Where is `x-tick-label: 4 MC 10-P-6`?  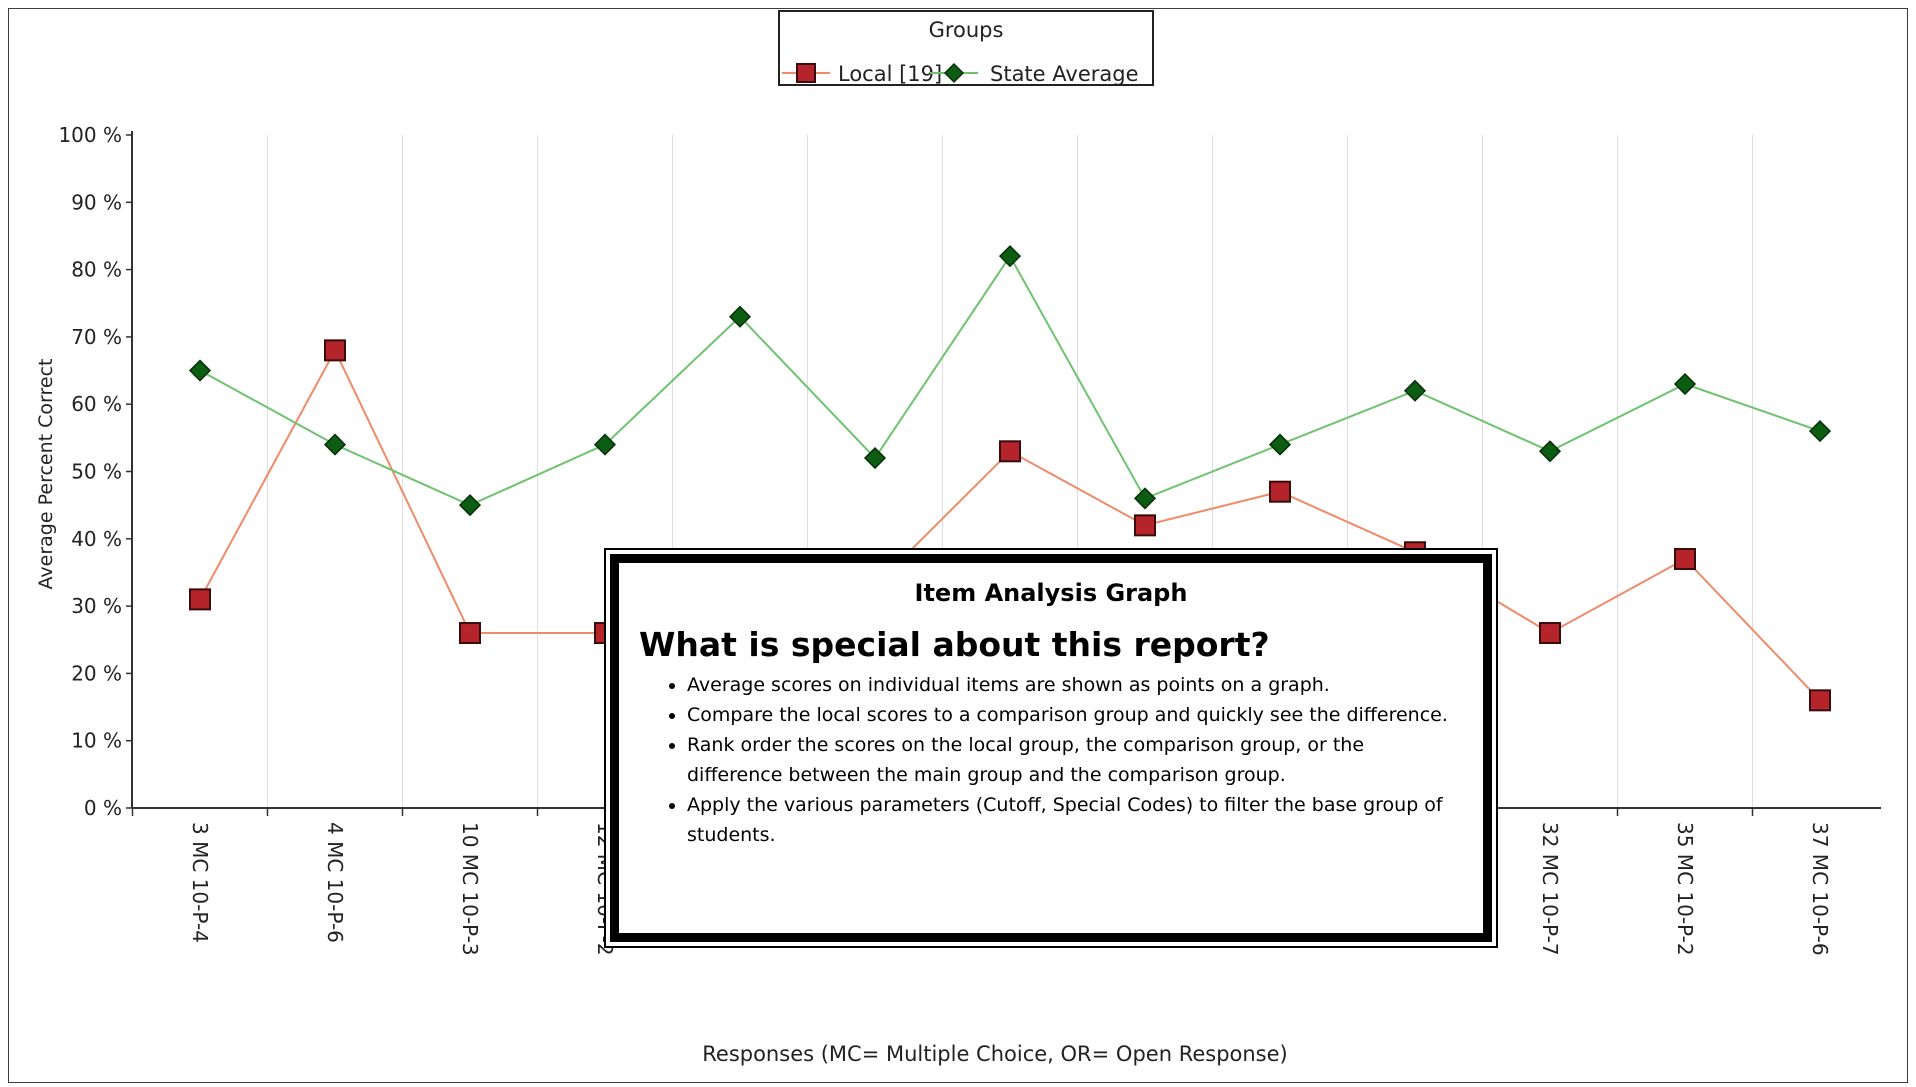 x-tick-label: 4 MC 10-P-6 is located at coordinates (335, 882).